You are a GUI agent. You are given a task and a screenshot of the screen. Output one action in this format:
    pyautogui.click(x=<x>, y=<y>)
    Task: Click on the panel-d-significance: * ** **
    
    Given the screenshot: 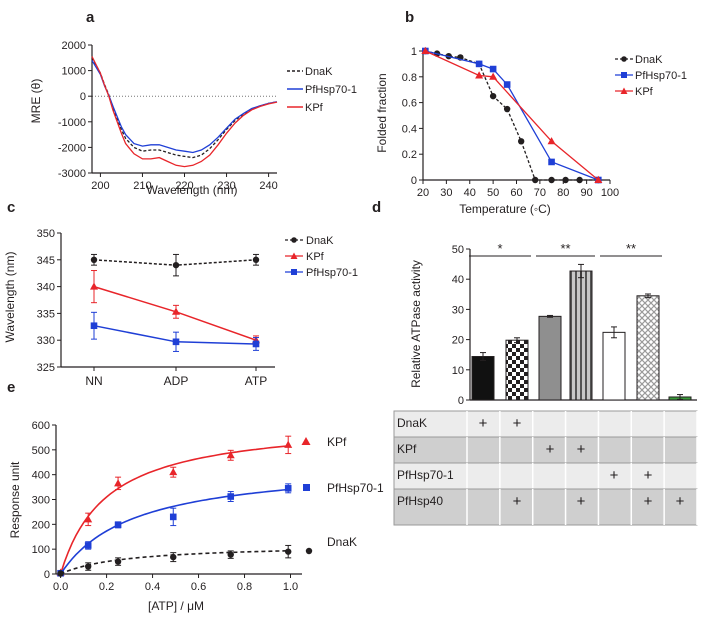 What is the action you would take?
    pyautogui.click(x=565, y=249)
    